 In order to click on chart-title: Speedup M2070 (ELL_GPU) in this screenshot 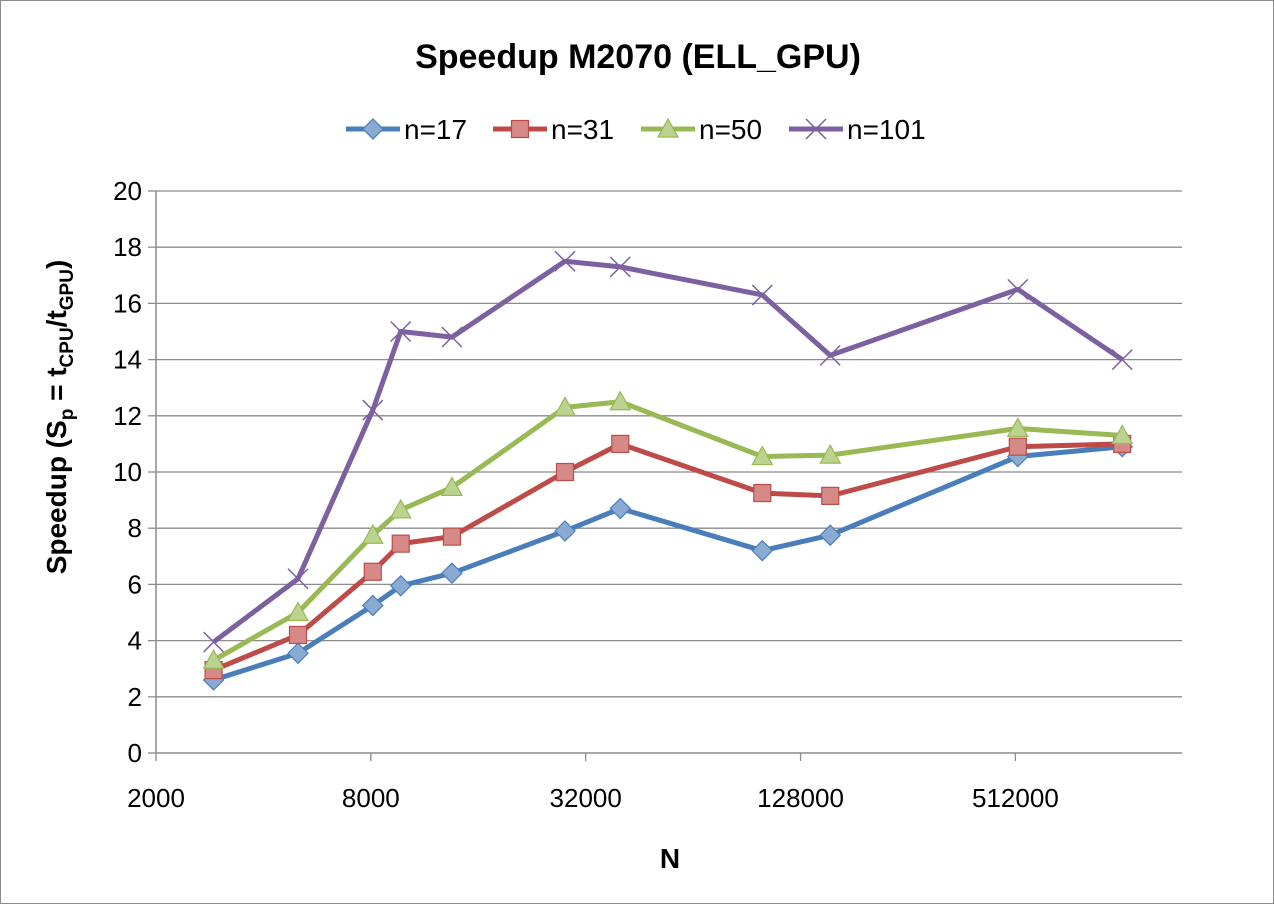, I will do `click(638, 57)`.